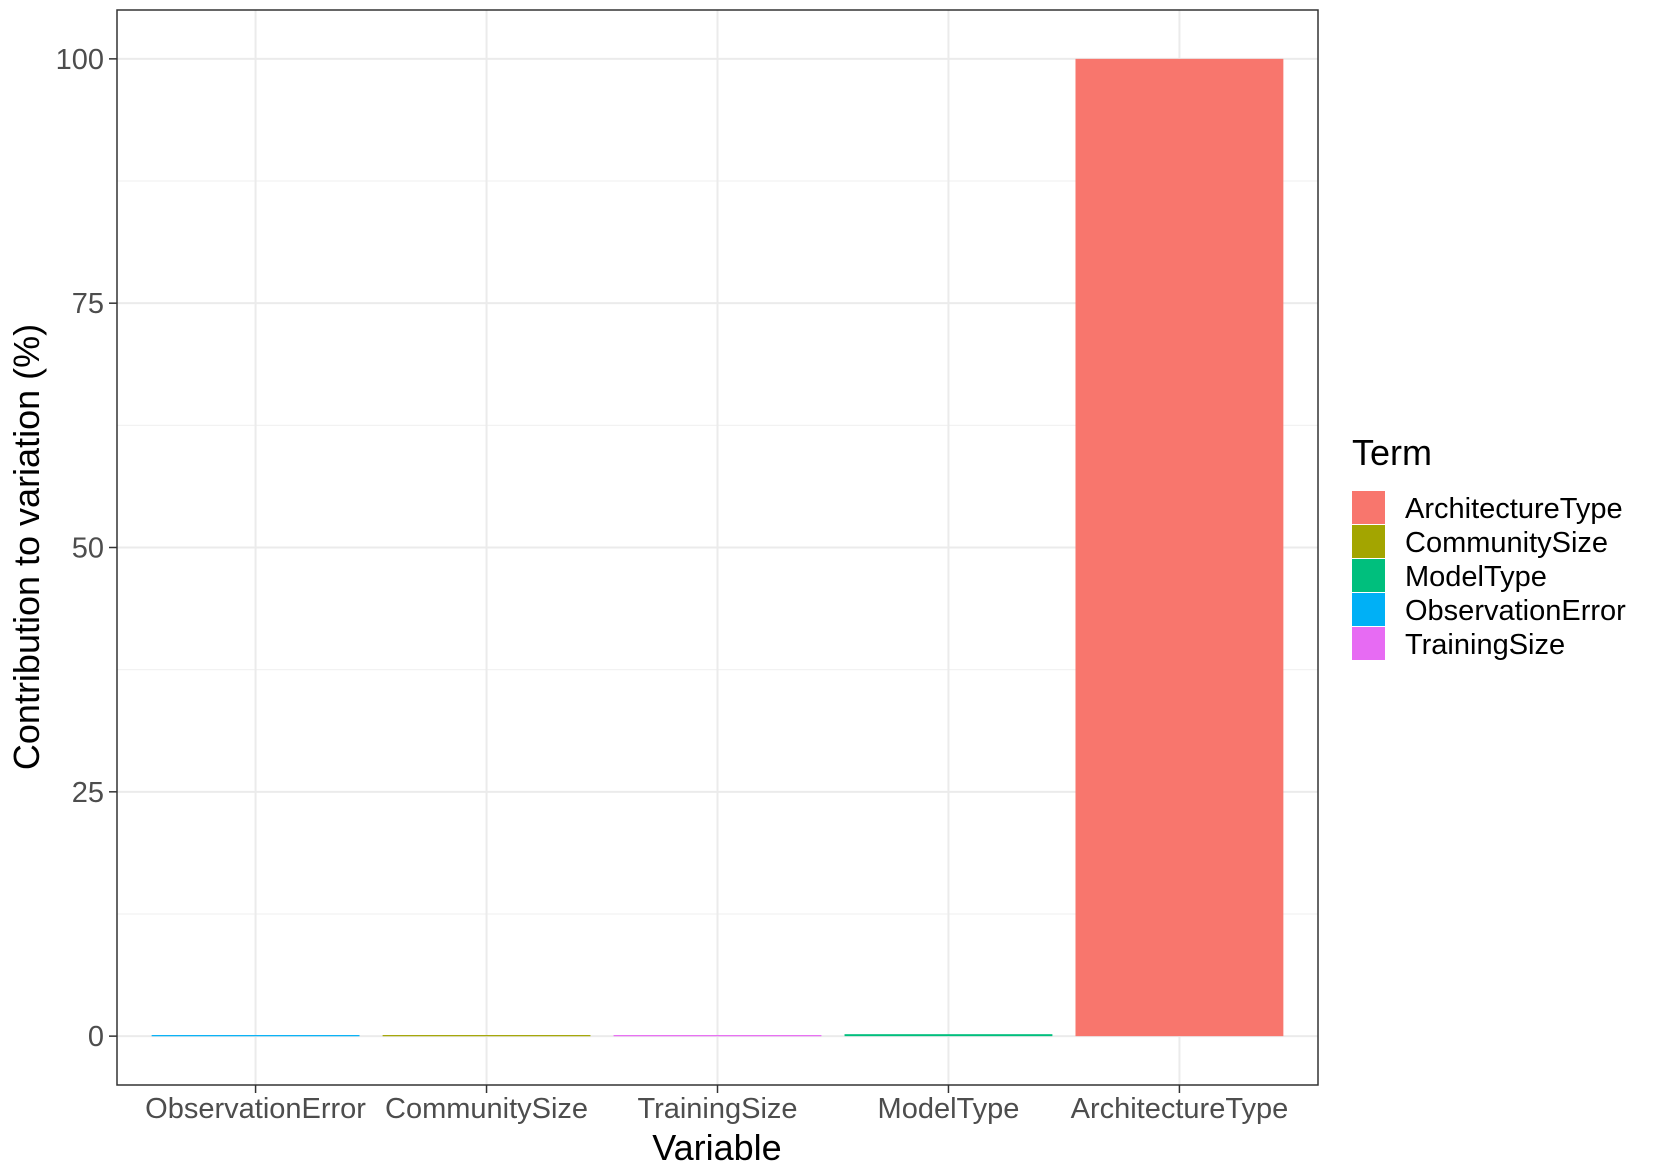 The width and height of the screenshot is (1661, 1175). I want to click on bar-communitysize, so click(486, 1036).